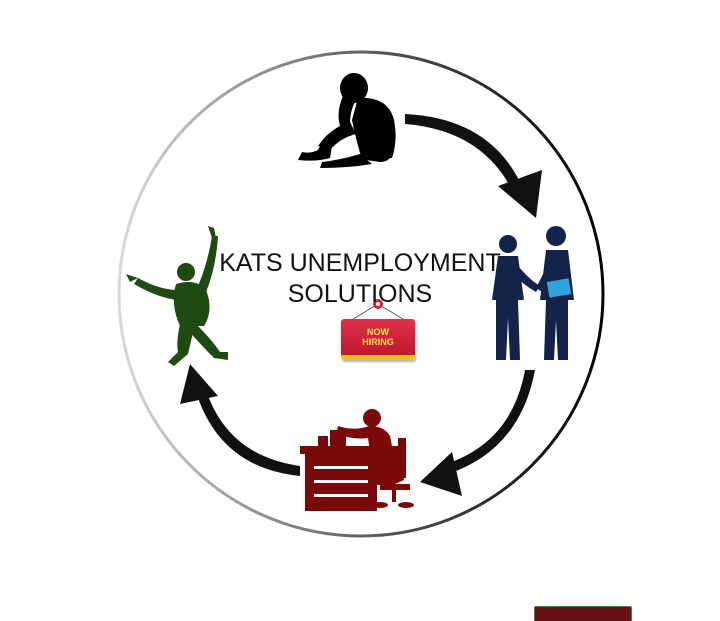 The height and width of the screenshot is (621, 720). Describe the element at coordinates (347, 120) in the screenshot. I see `sitting-sad-person-icon` at that location.